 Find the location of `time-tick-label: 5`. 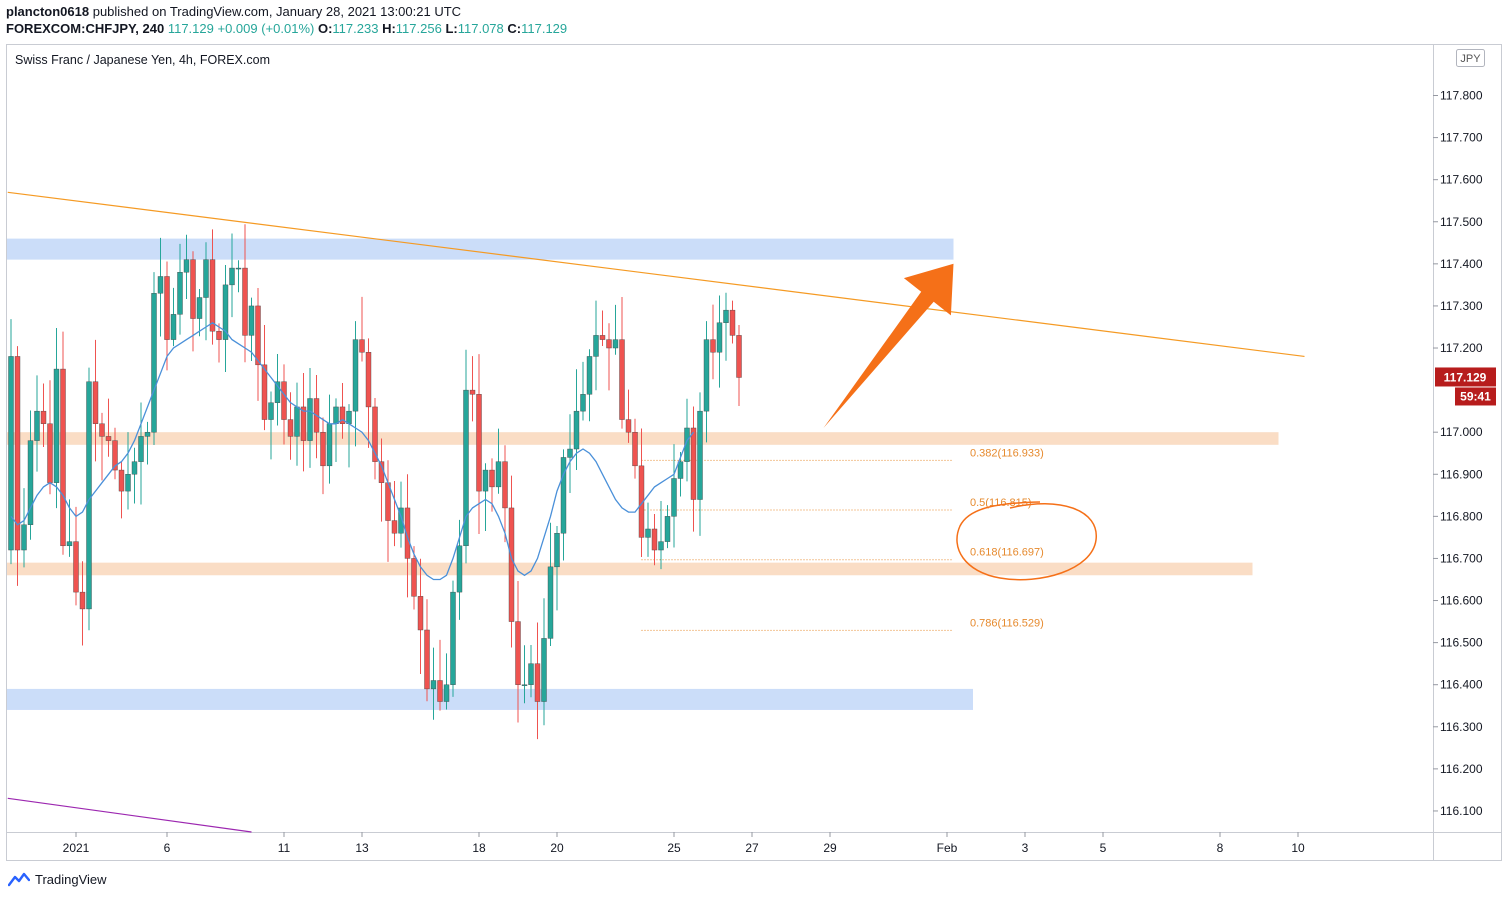

time-tick-label: 5 is located at coordinates (1103, 848).